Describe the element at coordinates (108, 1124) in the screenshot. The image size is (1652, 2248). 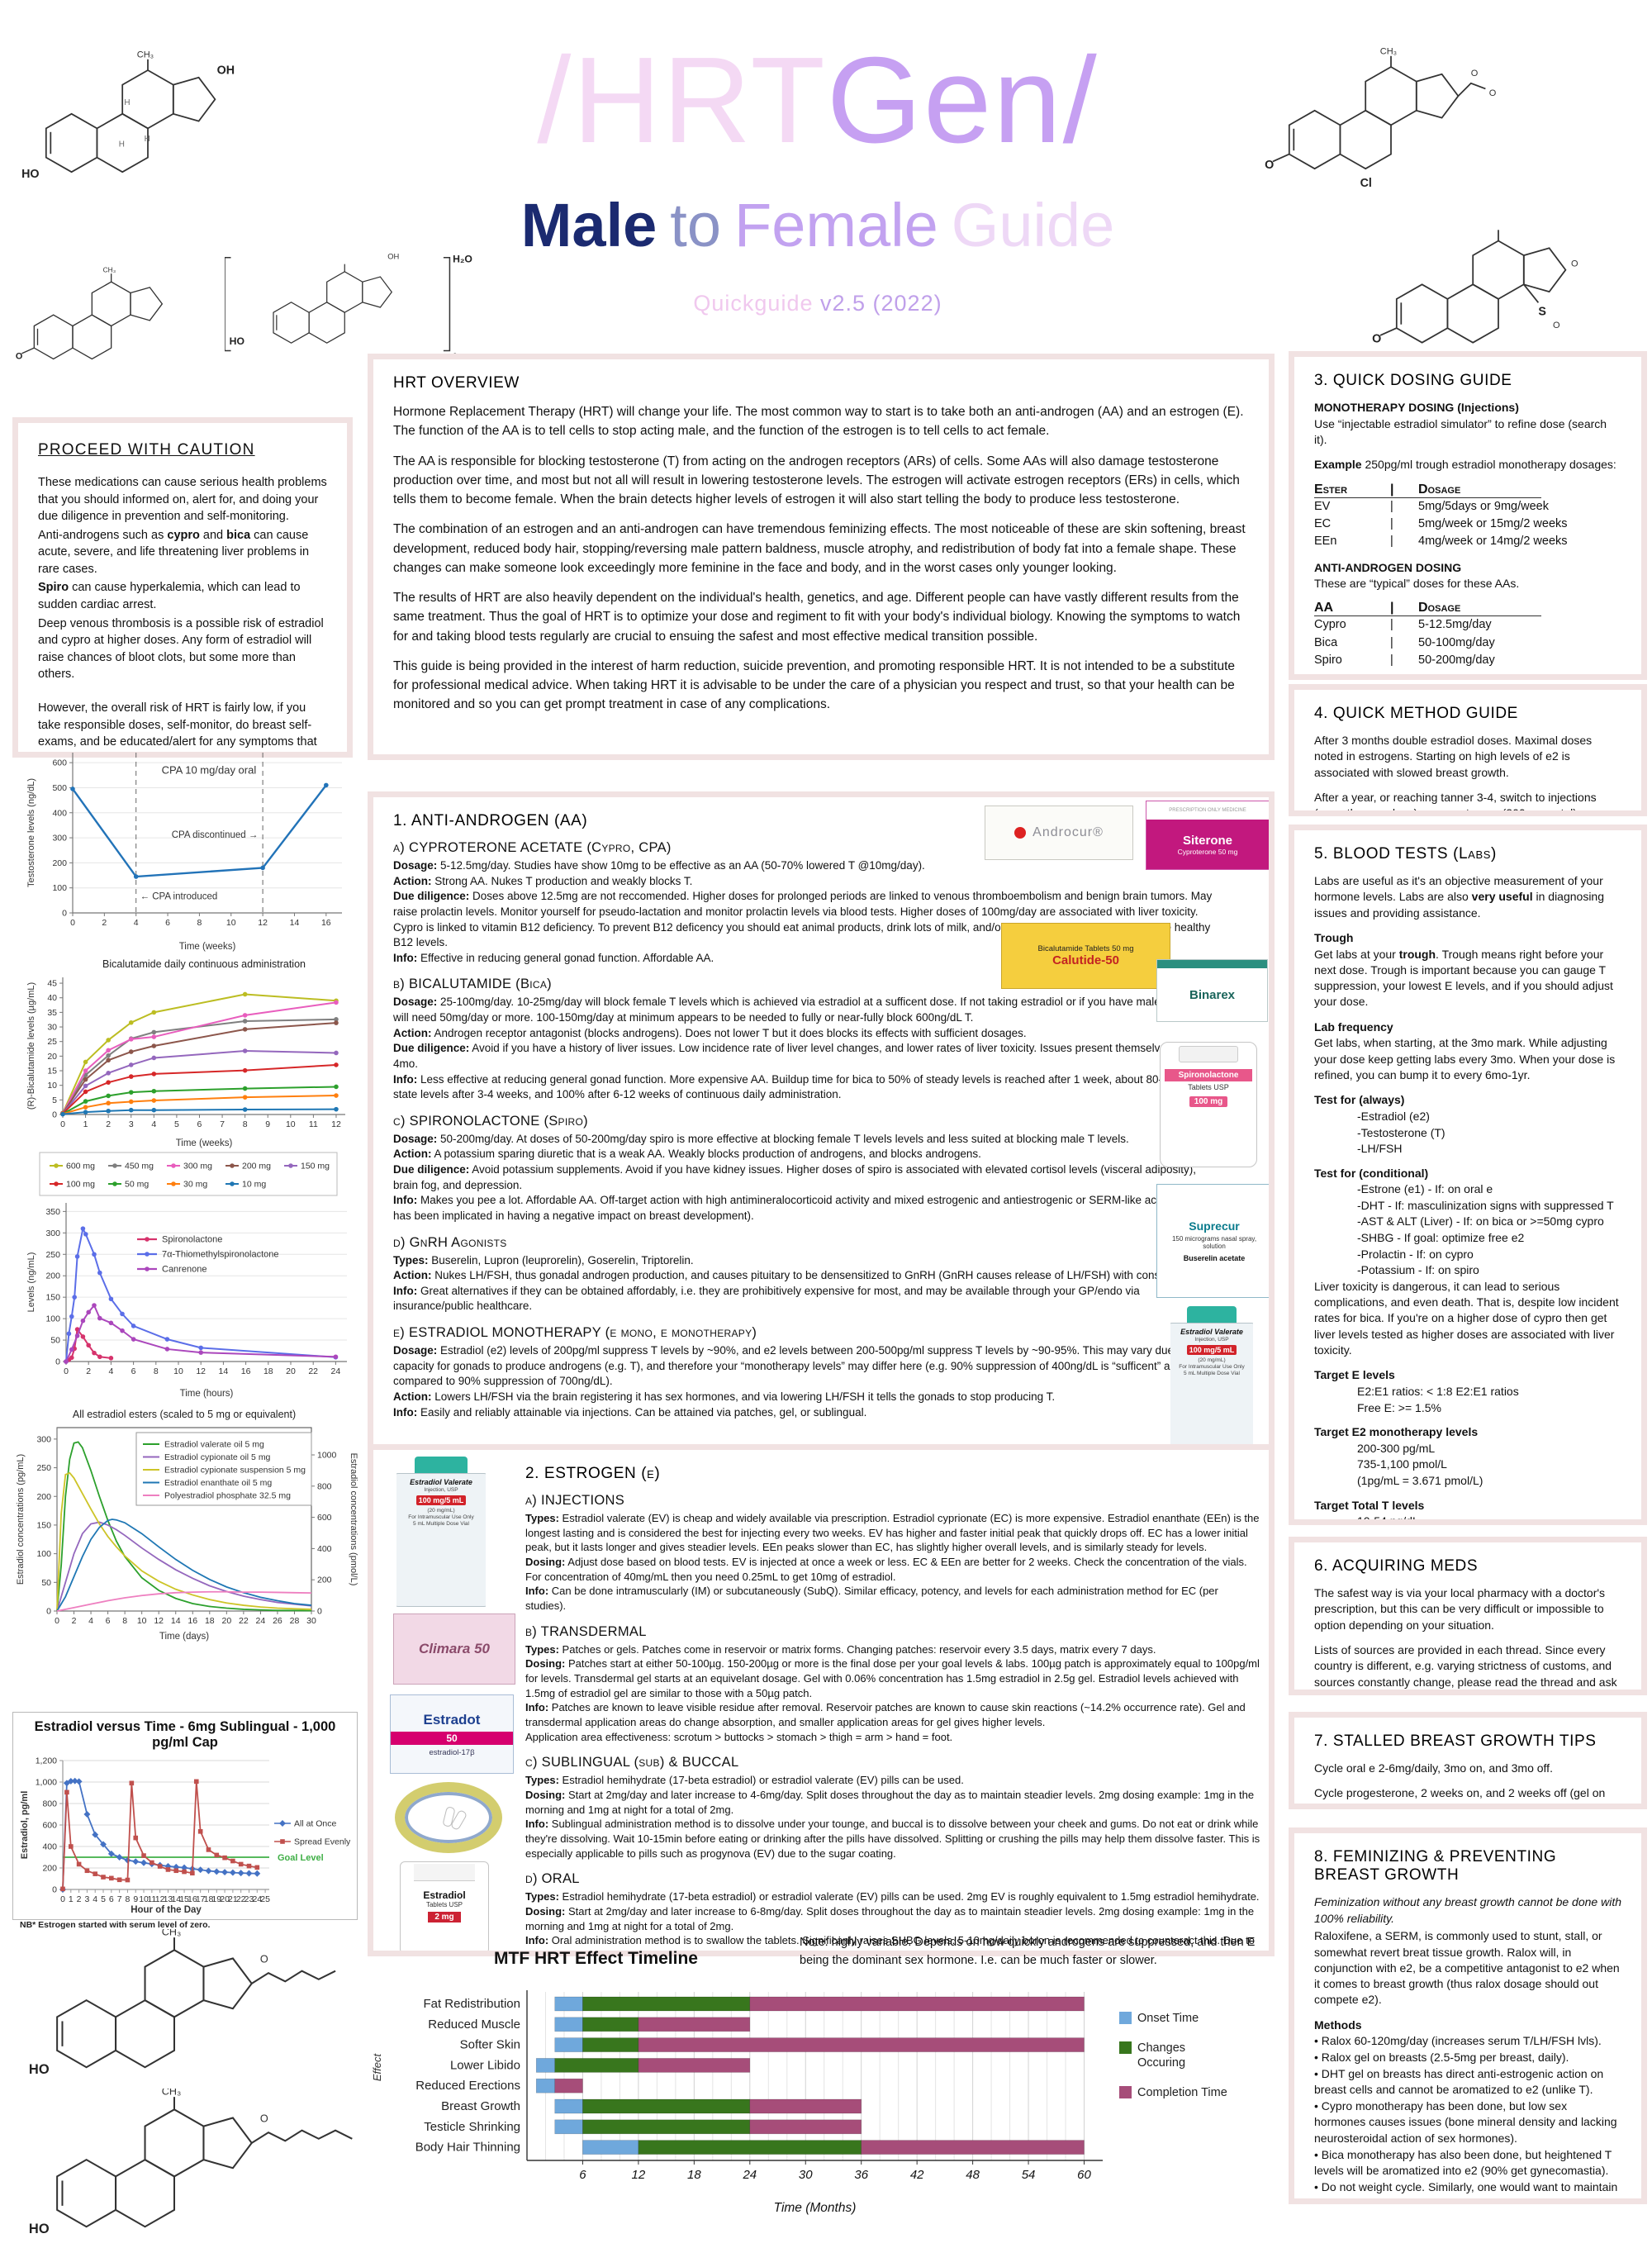
I see `svg-text: 2` at that location.